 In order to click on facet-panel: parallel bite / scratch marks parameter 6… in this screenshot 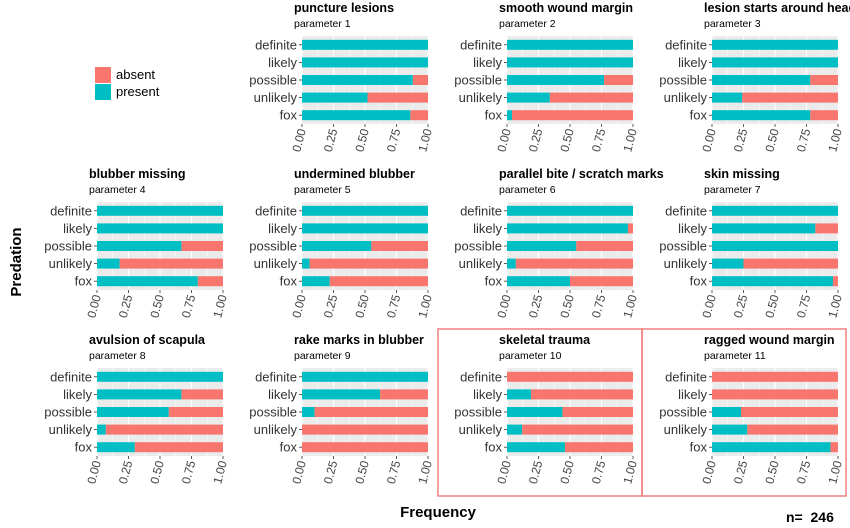, I will do `click(558, 243)`.